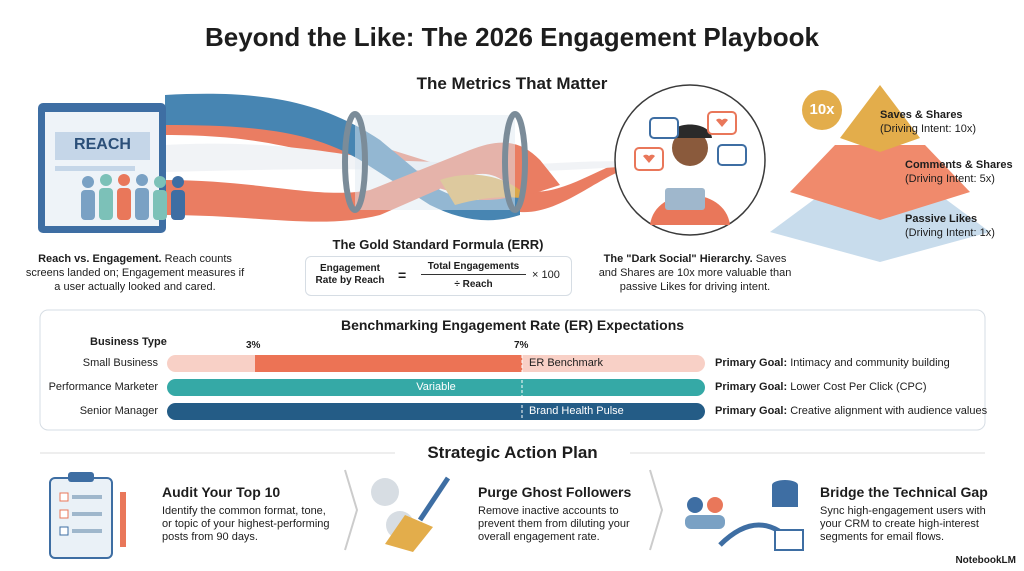 The height and width of the screenshot is (571, 1024). Describe the element at coordinates (473, 284) in the screenshot. I see `formula-denominator: ÷ Reach` at that location.